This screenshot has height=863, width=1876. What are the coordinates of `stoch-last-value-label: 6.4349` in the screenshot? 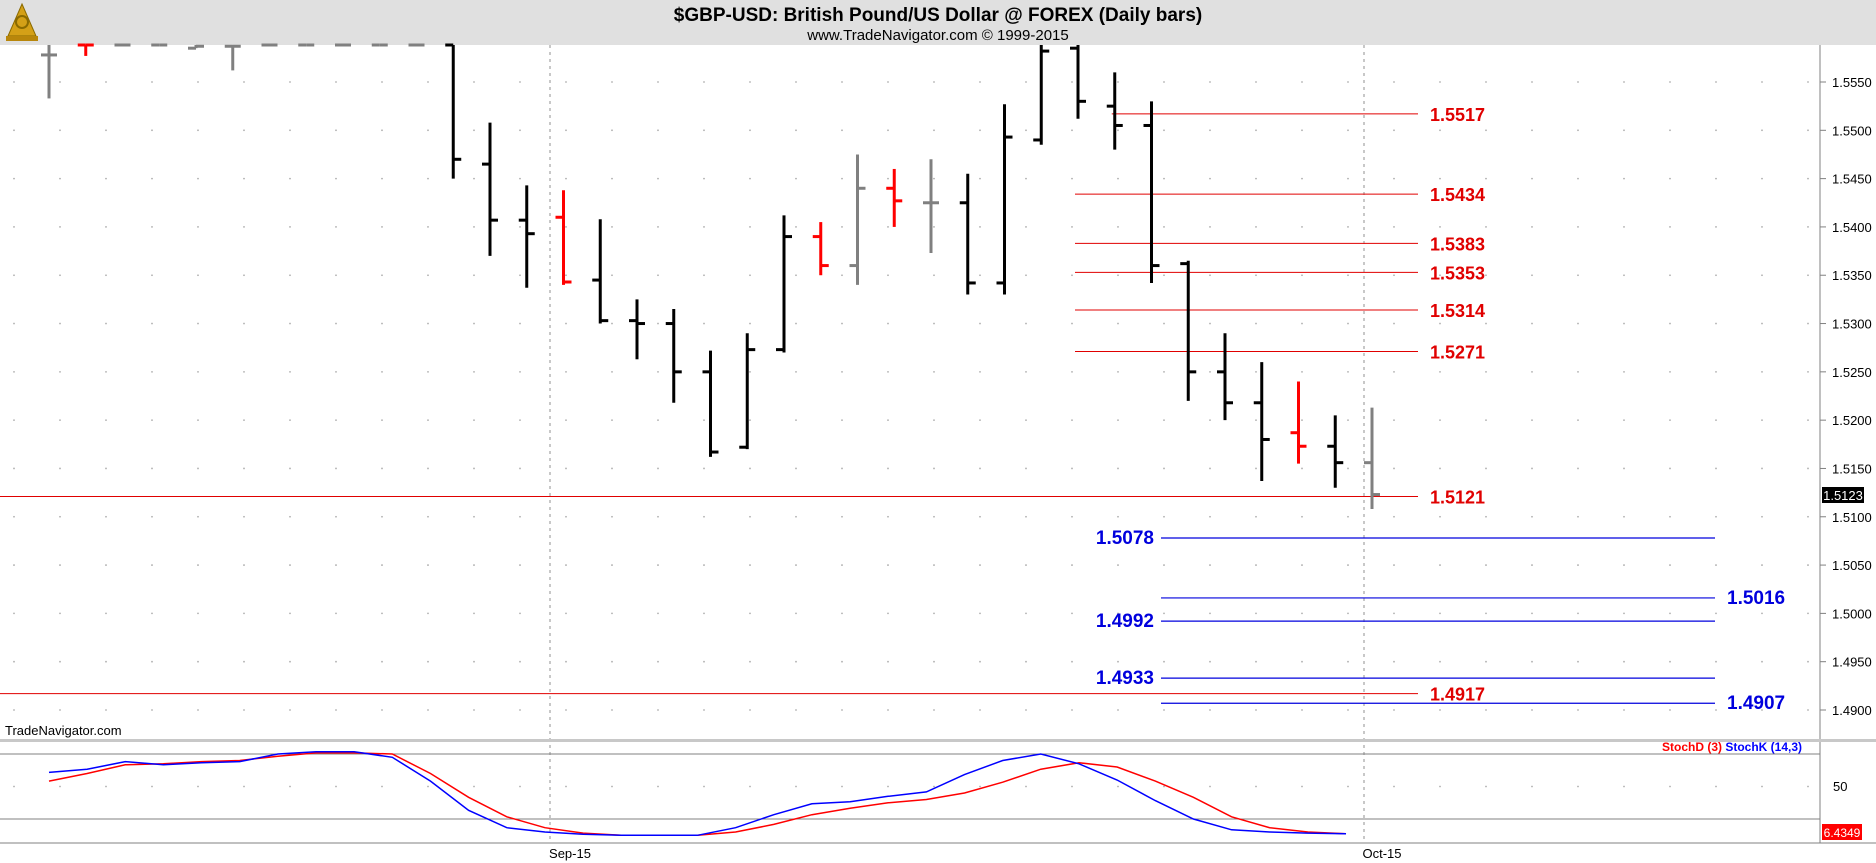 It's located at (1842, 833).